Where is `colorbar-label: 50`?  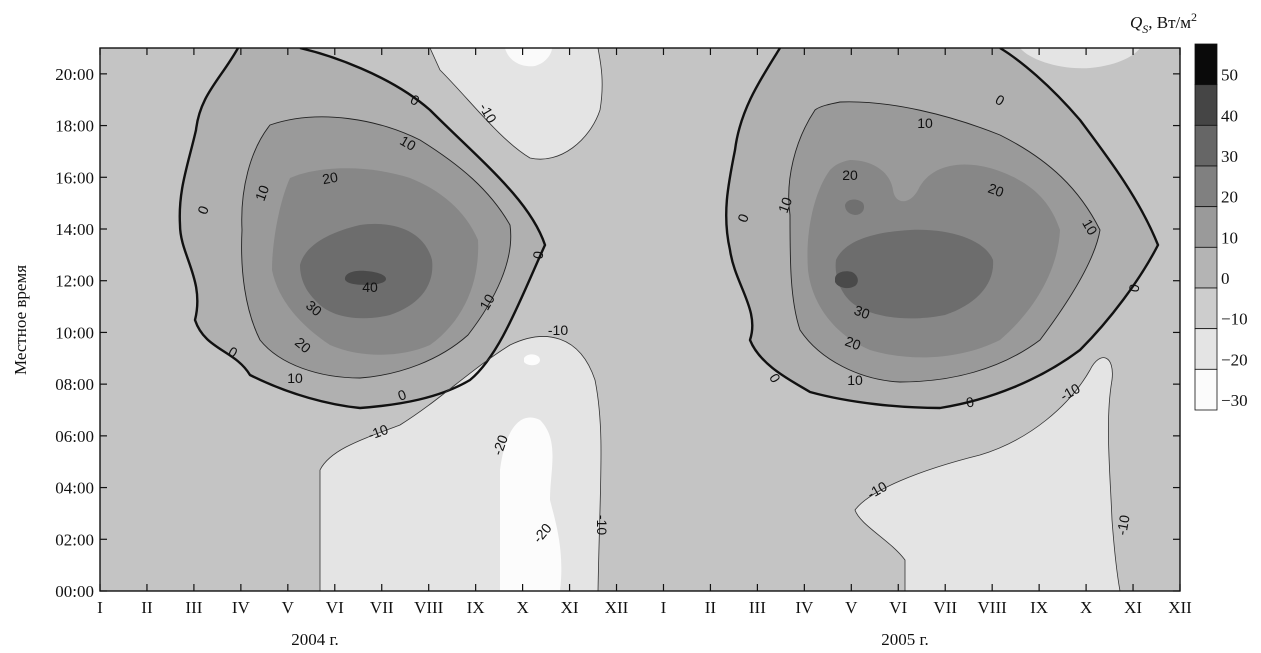 colorbar-label: 50 is located at coordinates (1229, 75).